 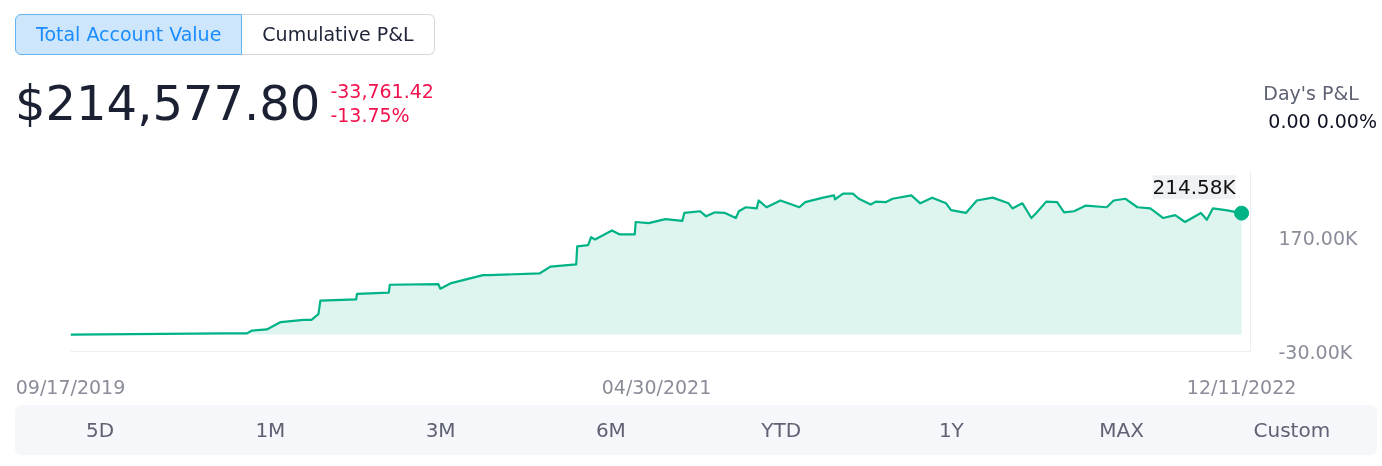 What do you see at coordinates (781, 430) in the screenshot?
I see `text: YTD` at bounding box center [781, 430].